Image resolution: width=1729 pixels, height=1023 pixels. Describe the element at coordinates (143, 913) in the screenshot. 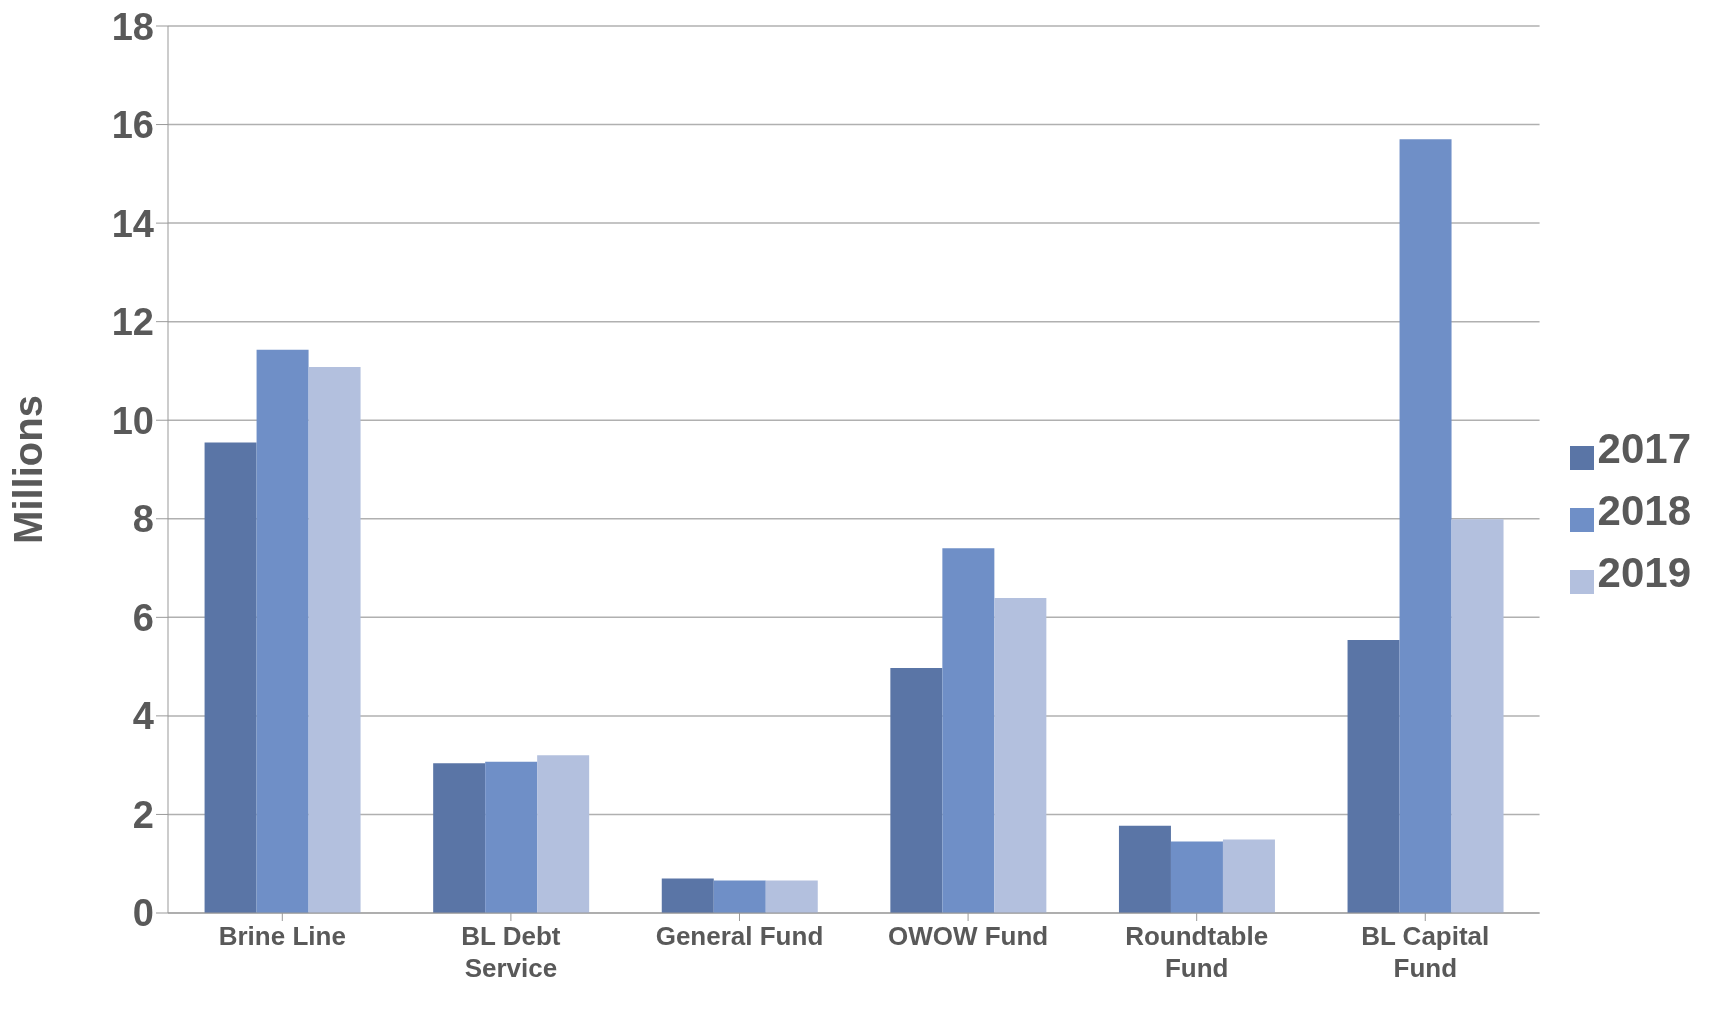

I see `y-tick-label: 0` at that location.